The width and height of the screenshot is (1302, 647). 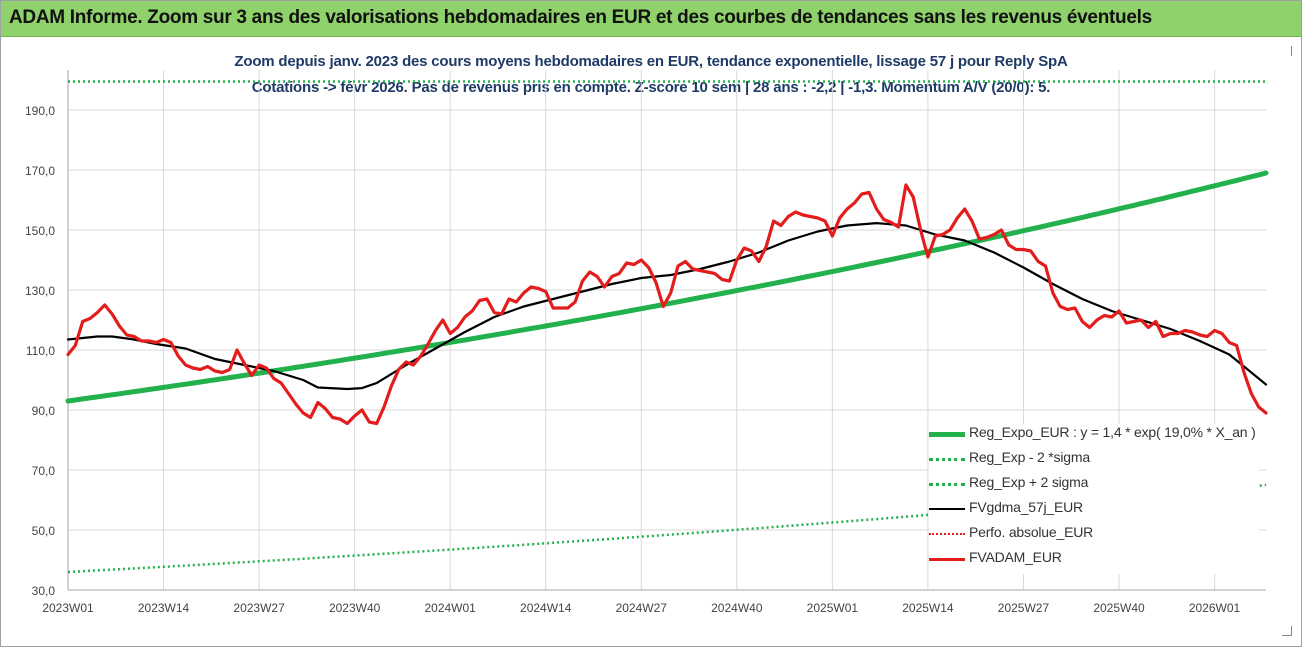 What do you see at coordinates (1015, 557) in the screenshot?
I see `legend-label: FVADAM_EUR` at bounding box center [1015, 557].